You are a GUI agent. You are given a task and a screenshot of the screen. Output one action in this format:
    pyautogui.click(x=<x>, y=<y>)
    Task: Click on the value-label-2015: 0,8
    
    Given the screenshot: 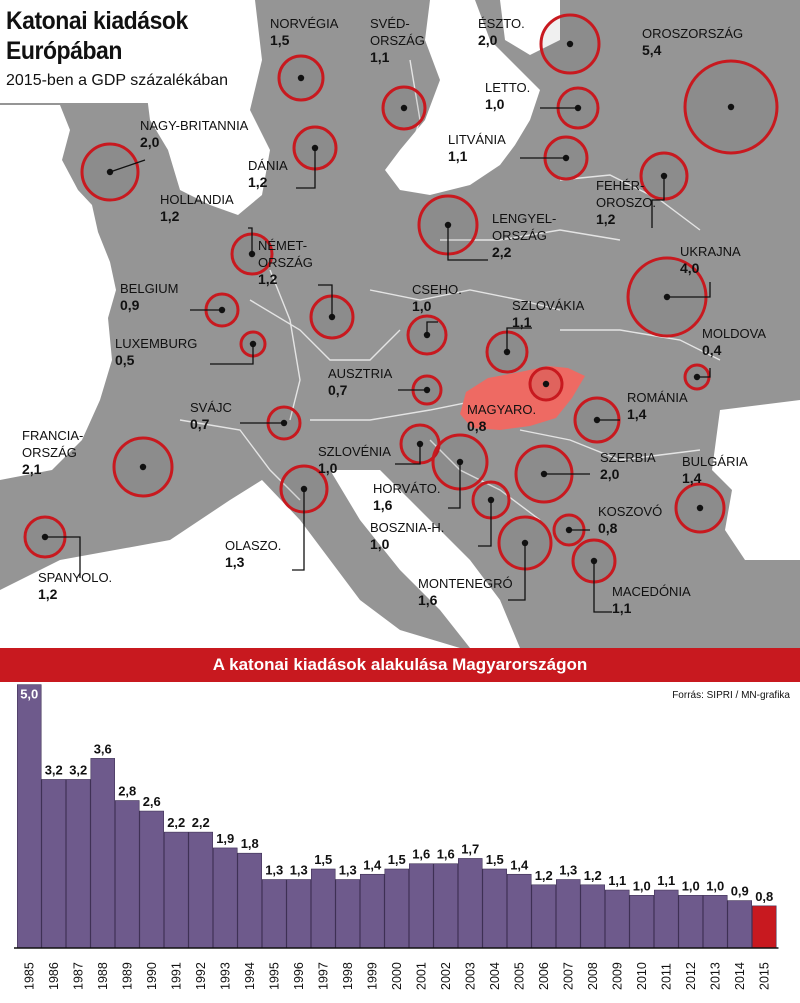 What is the action you would take?
    pyautogui.click(x=764, y=896)
    